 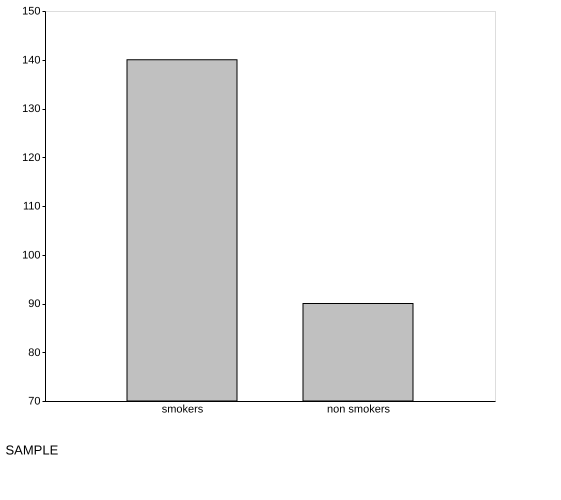 I want to click on y-tick-label: 120, so click(x=31, y=158).